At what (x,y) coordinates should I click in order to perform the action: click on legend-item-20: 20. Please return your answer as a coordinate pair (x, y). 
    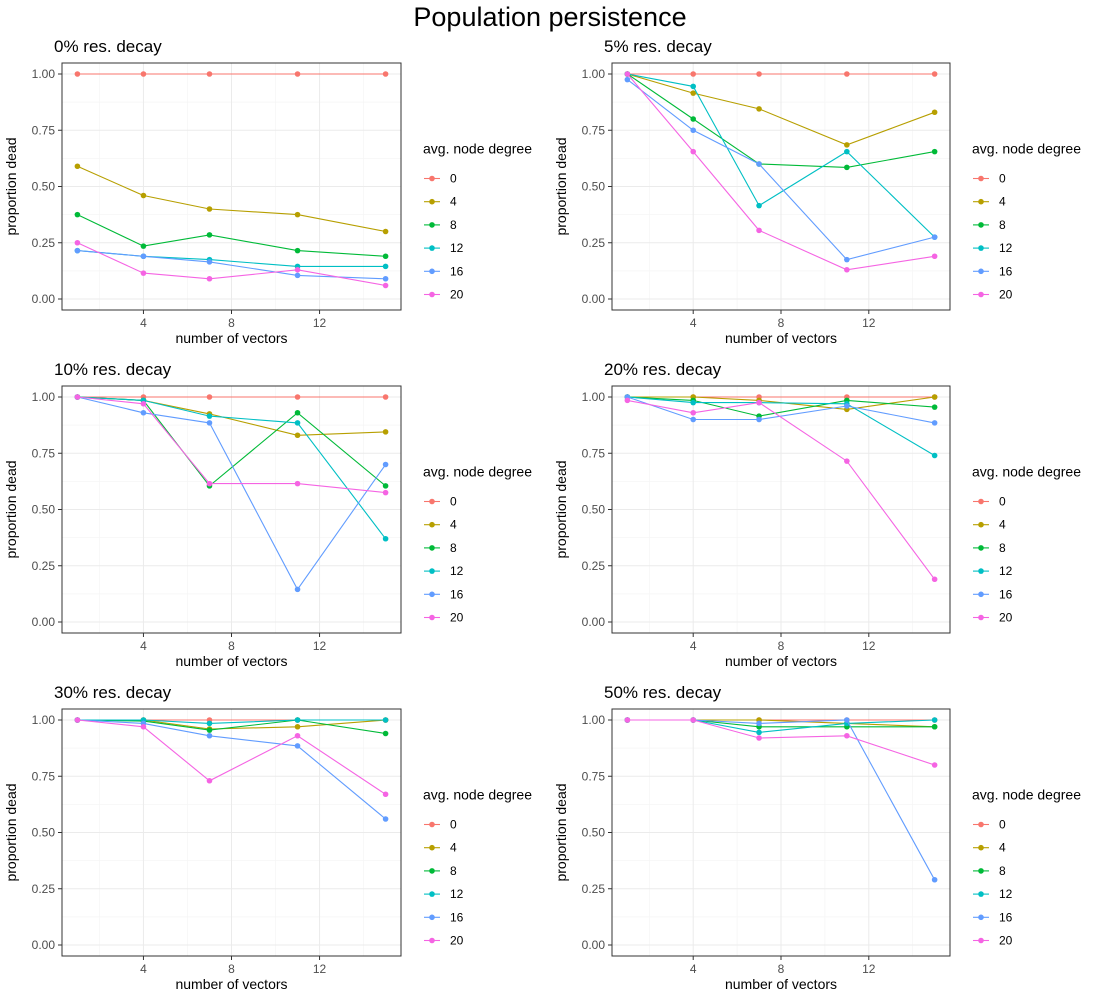
    Looking at the image, I should click on (444, 295).